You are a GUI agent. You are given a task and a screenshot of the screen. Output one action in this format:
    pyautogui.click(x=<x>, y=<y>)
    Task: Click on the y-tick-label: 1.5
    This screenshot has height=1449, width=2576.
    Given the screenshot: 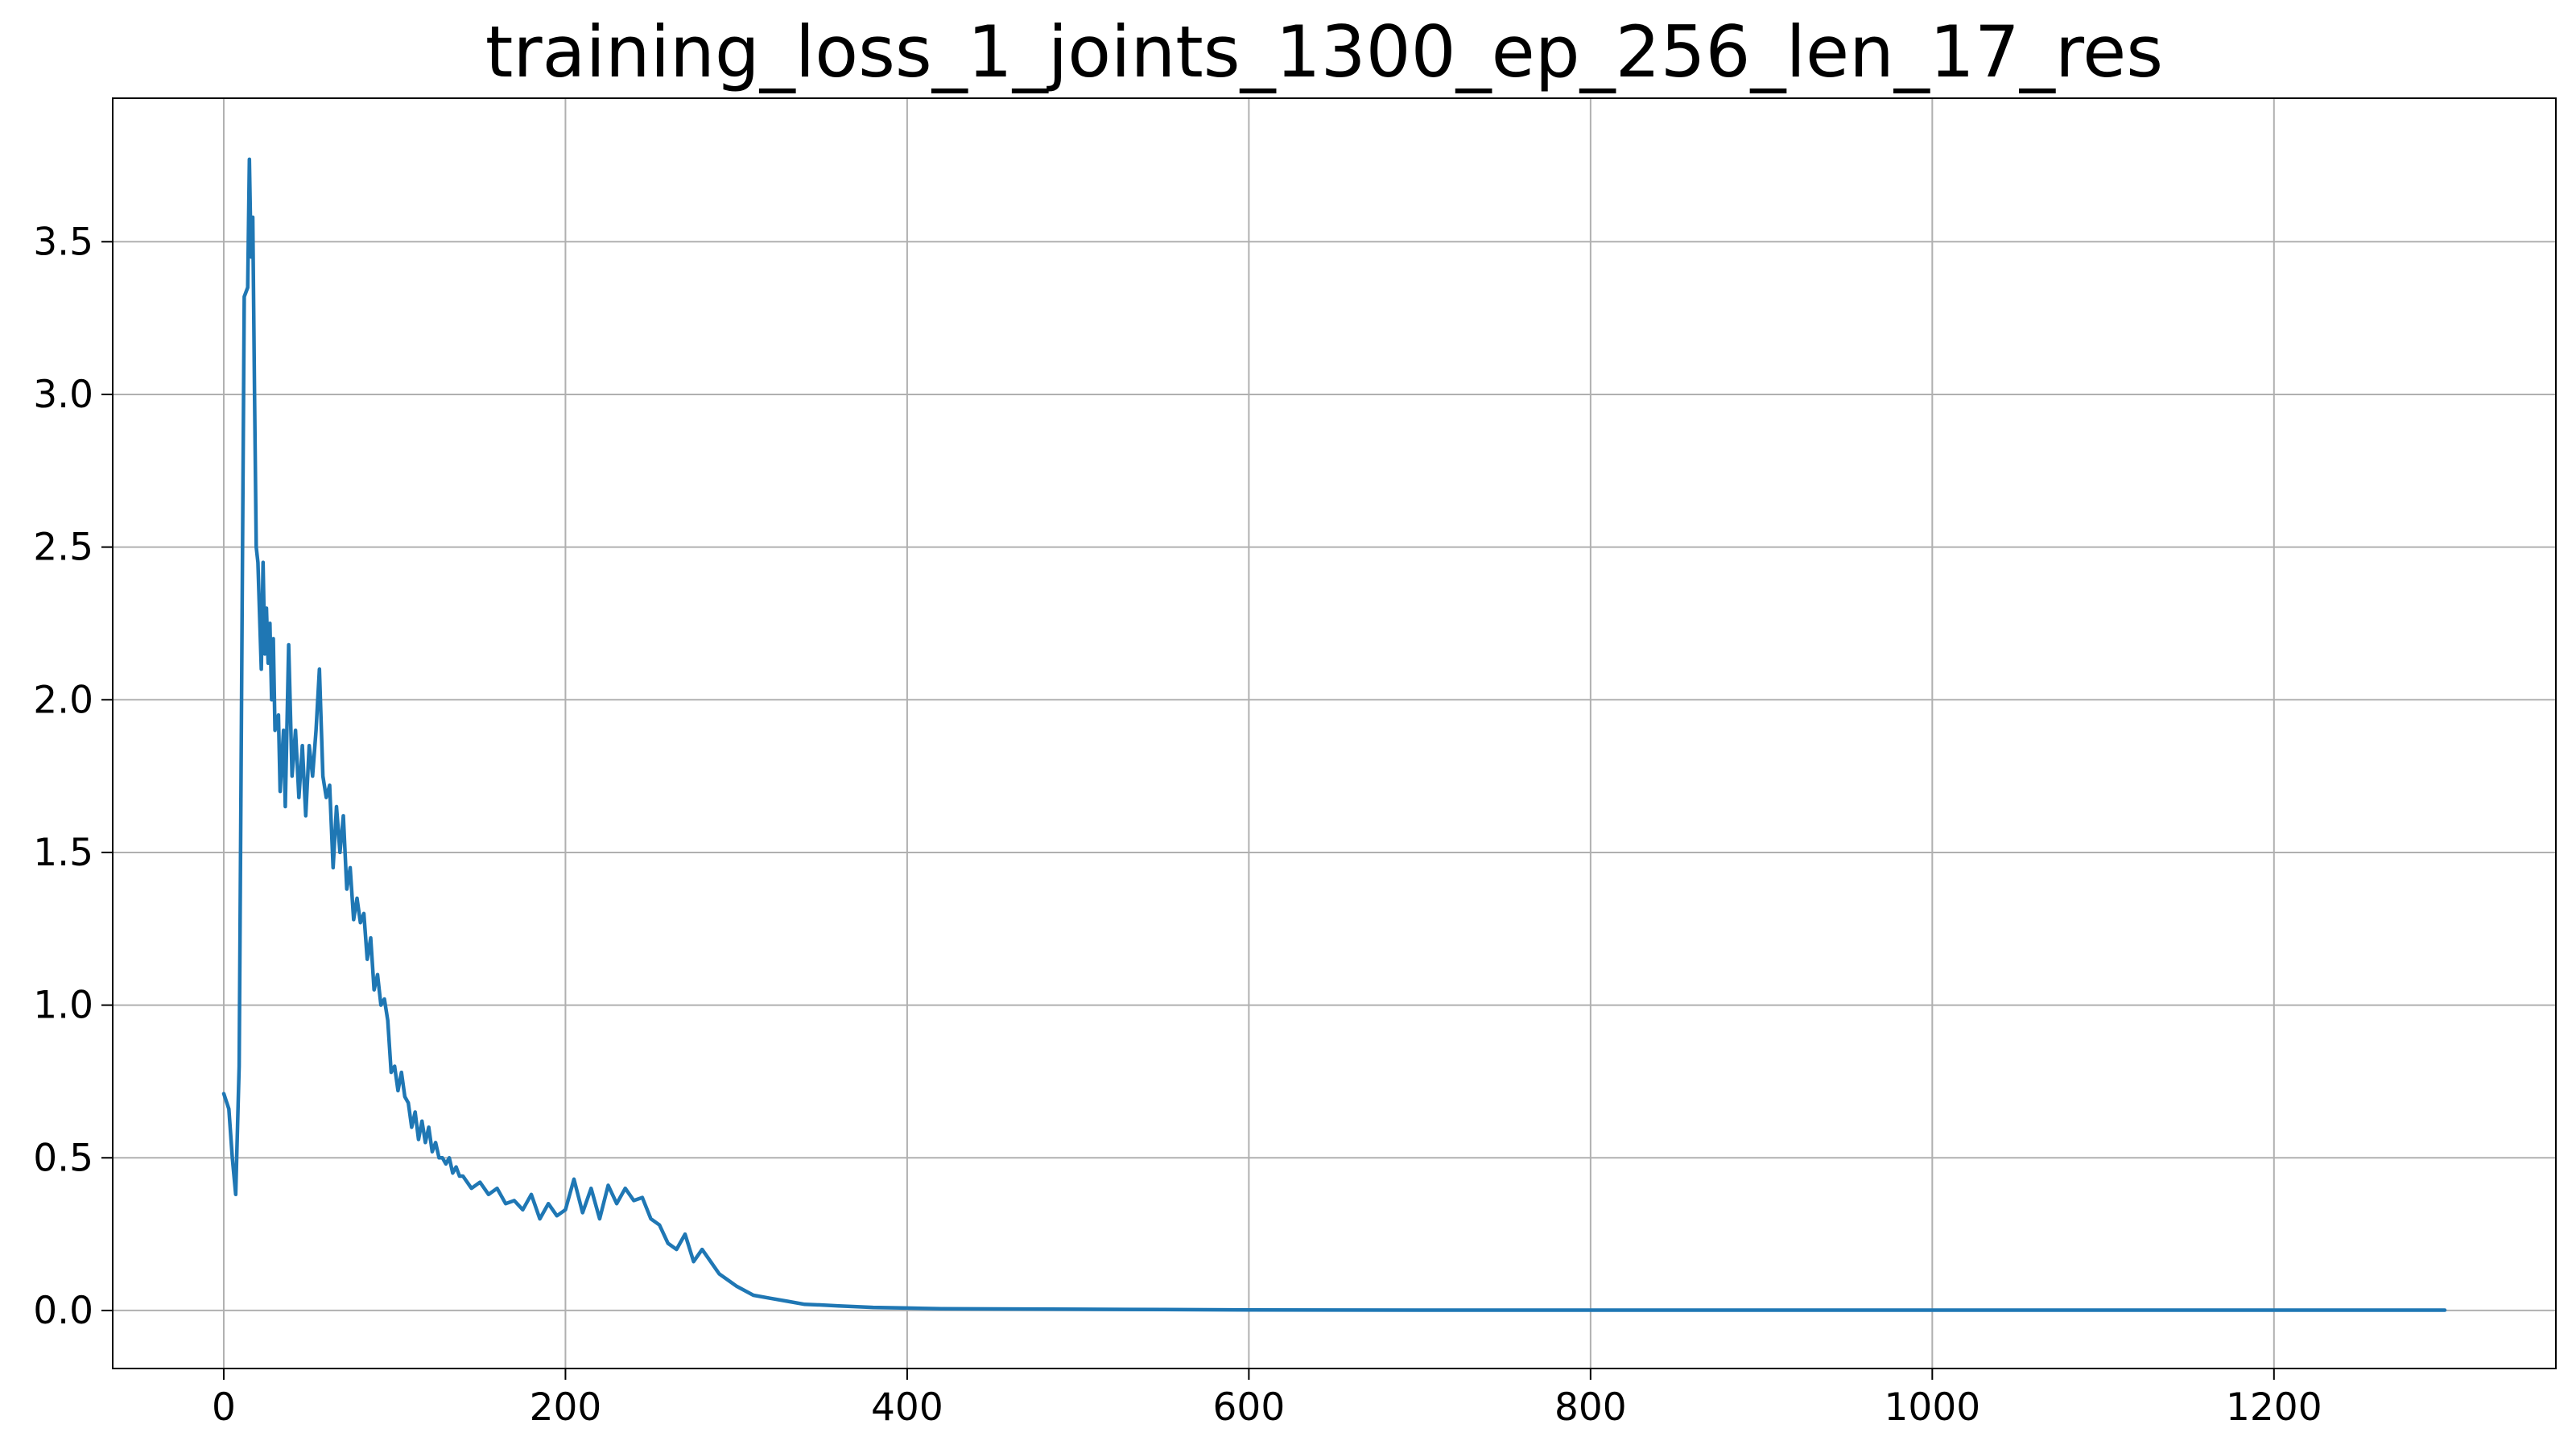 What is the action you would take?
    pyautogui.click(x=63, y=853)
    